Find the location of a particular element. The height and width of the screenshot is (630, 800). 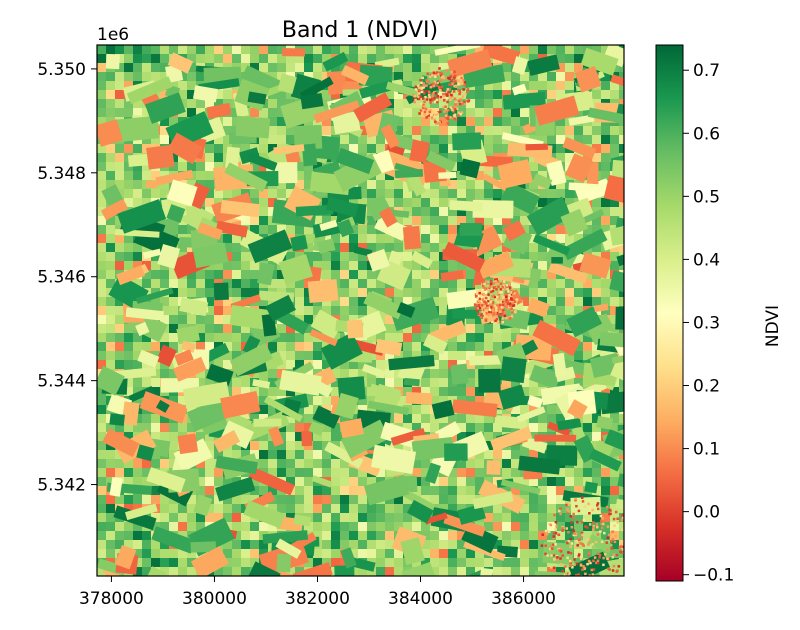

x-axis: 378000 380000 382000 384000 386000 is located at coordinates (317, 592).